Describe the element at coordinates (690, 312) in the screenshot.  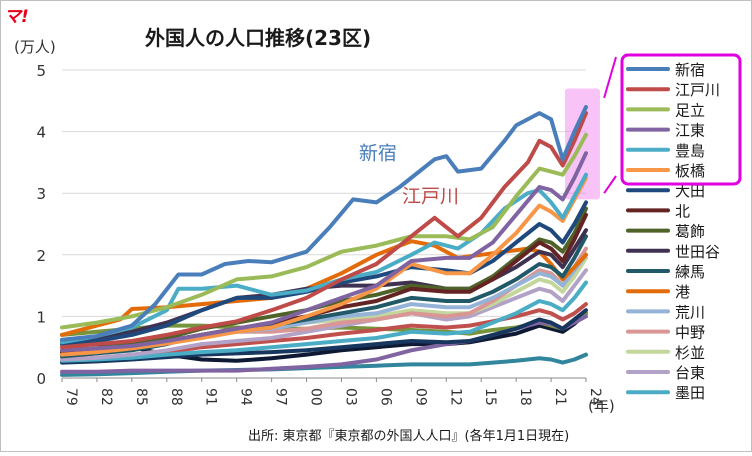
I see `legend-label: 荒川` at that location.